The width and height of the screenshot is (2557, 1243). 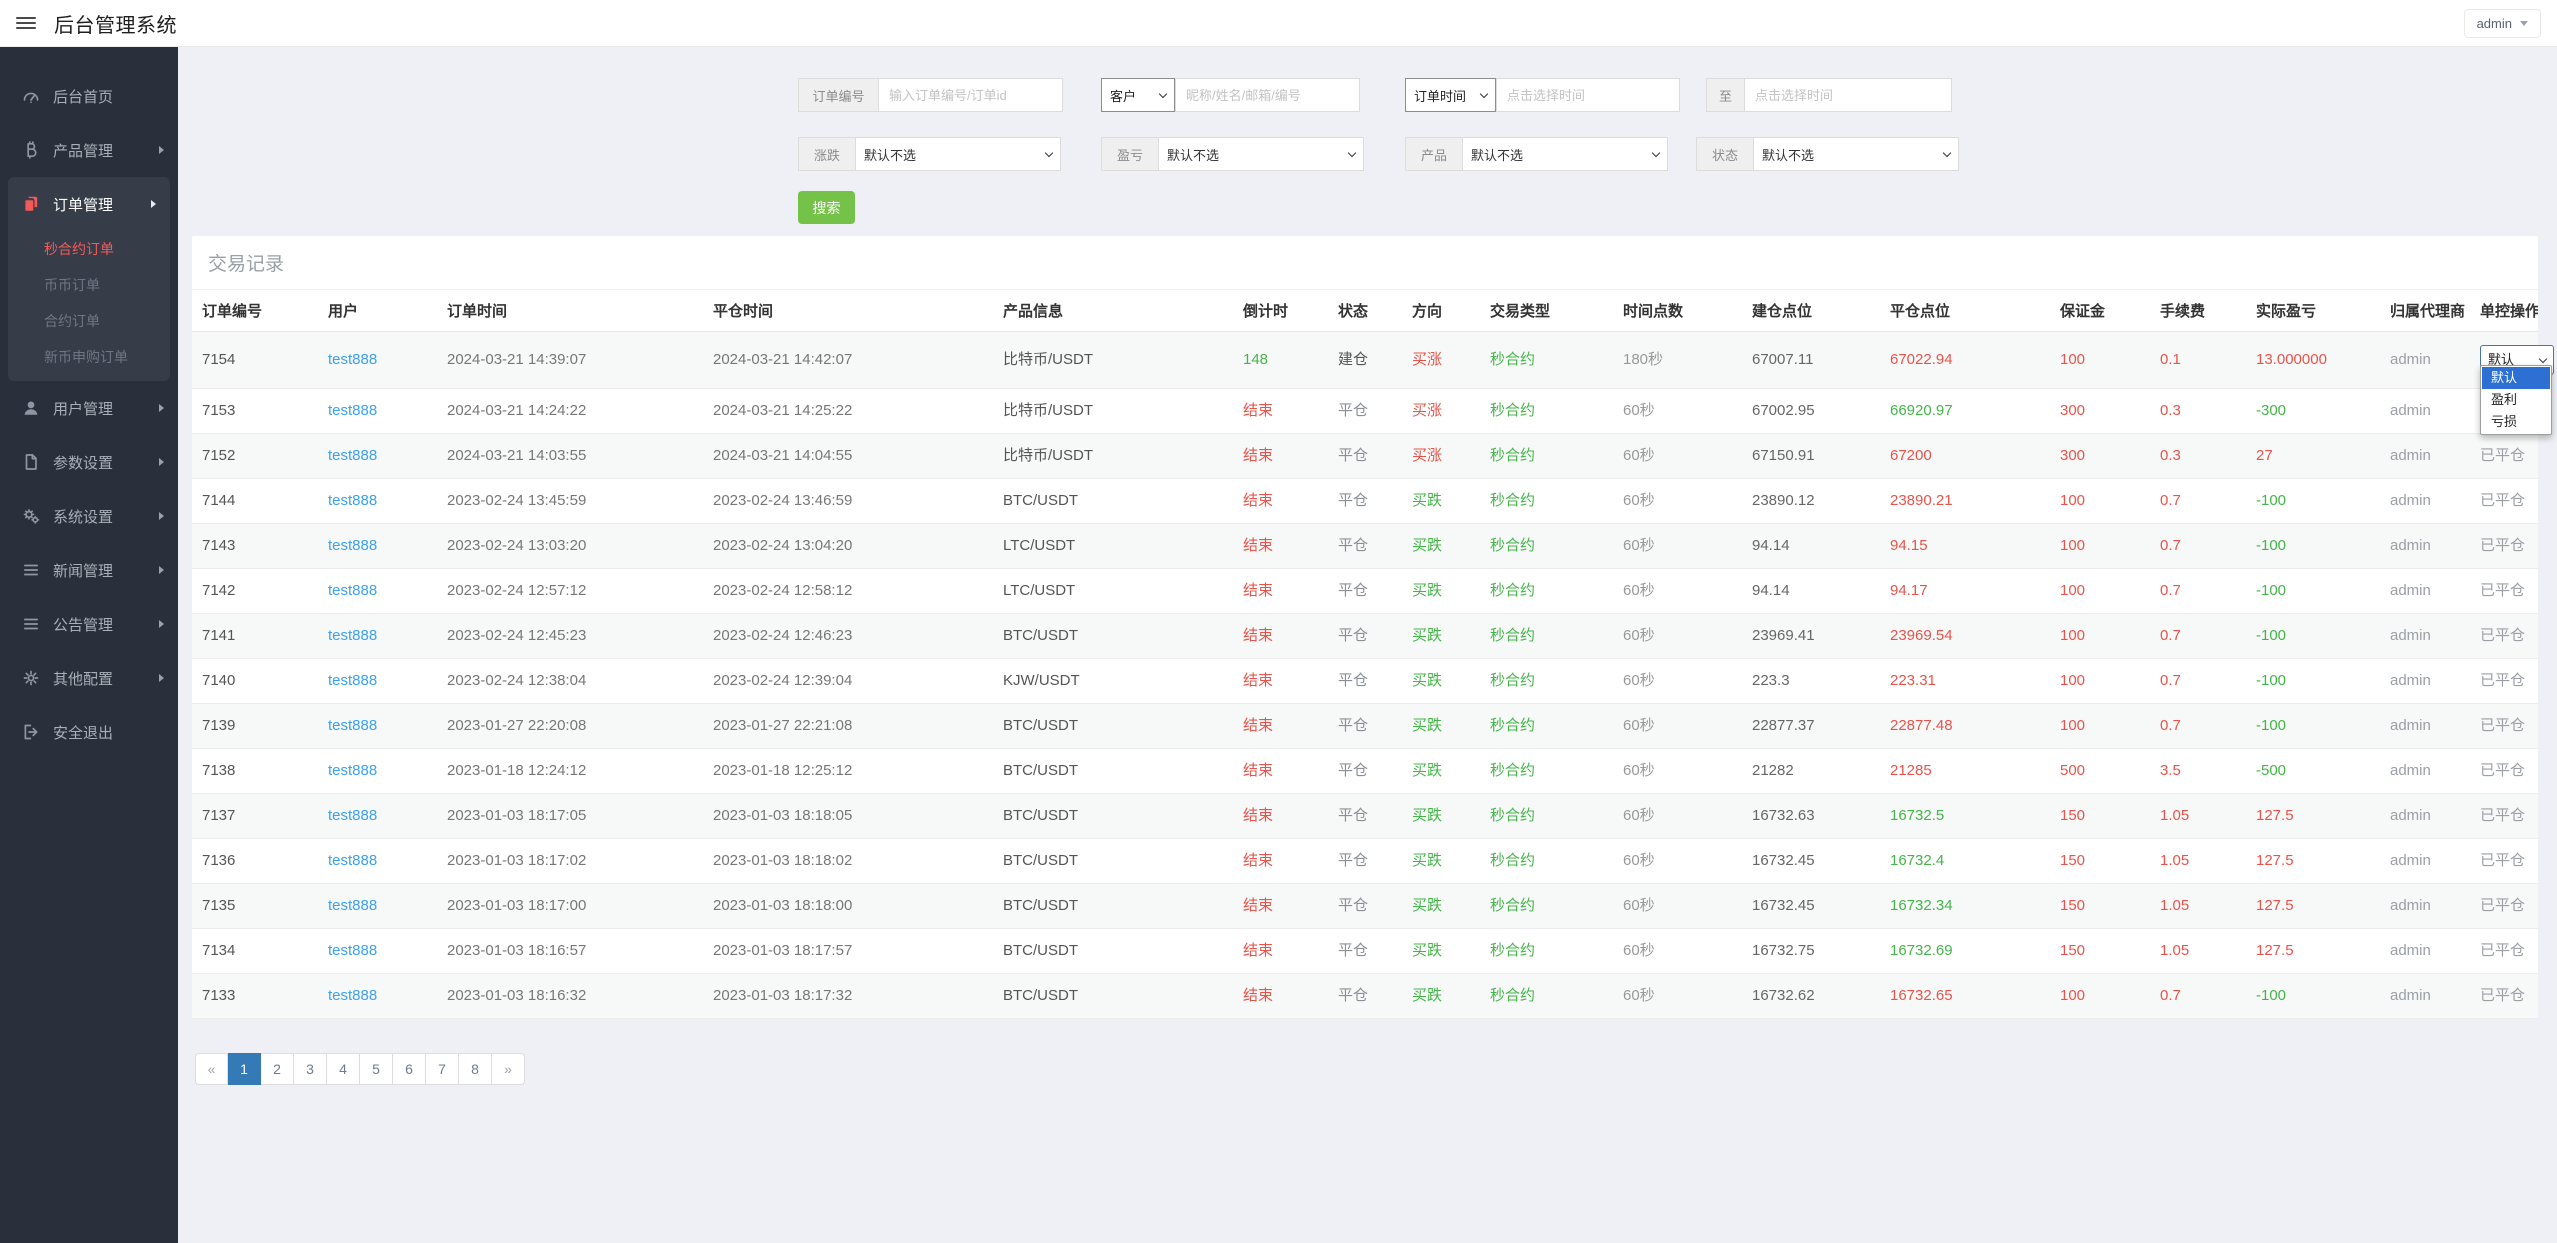 I want to click on pagination-page: 7, so click(x=442, y=1069).